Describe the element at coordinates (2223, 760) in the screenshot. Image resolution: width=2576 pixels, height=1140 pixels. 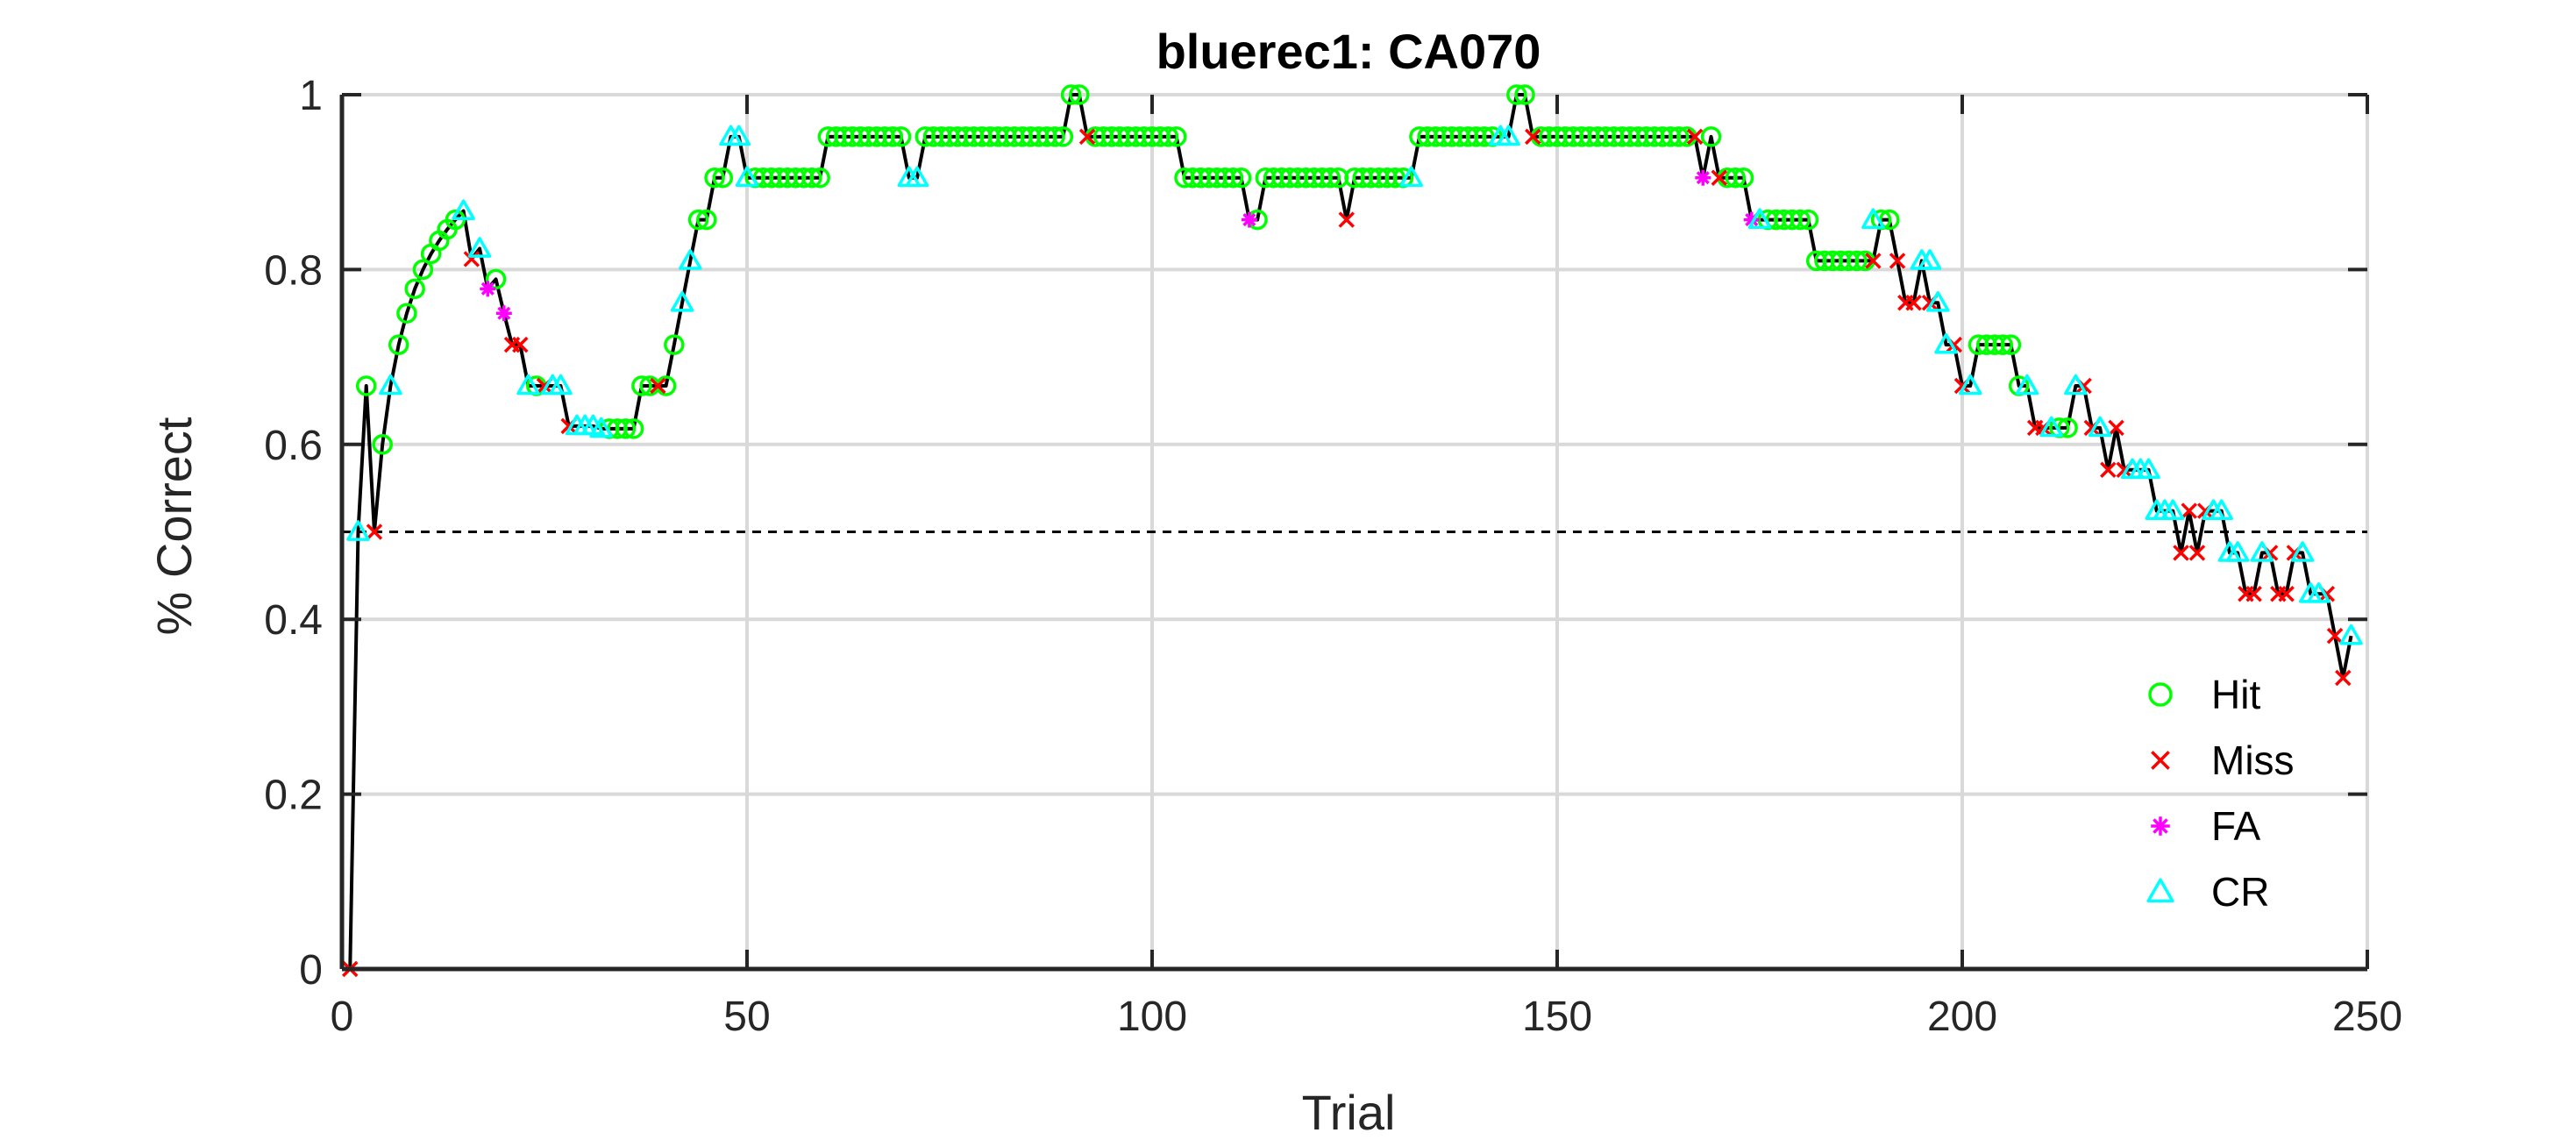
I see `legend-item-miss: Miss` at that location.